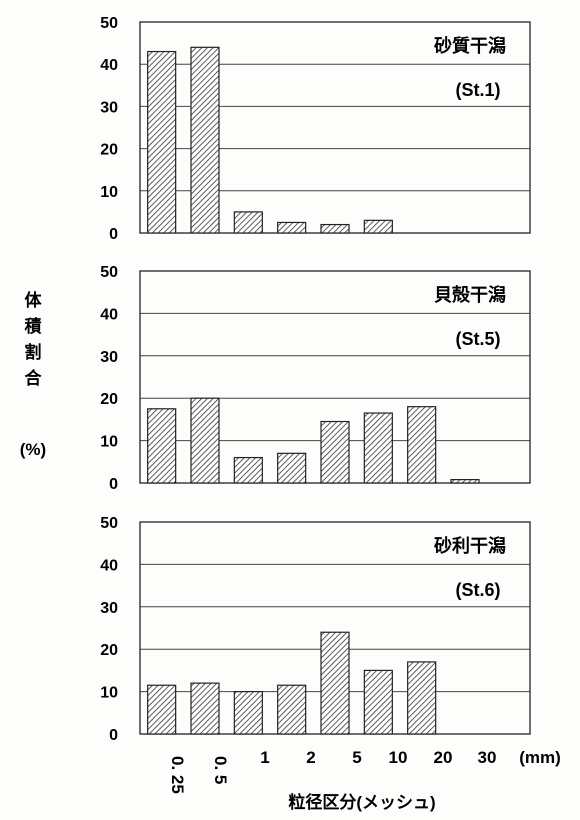  I want to click on panel-station: (St.5), so click(478, 339).